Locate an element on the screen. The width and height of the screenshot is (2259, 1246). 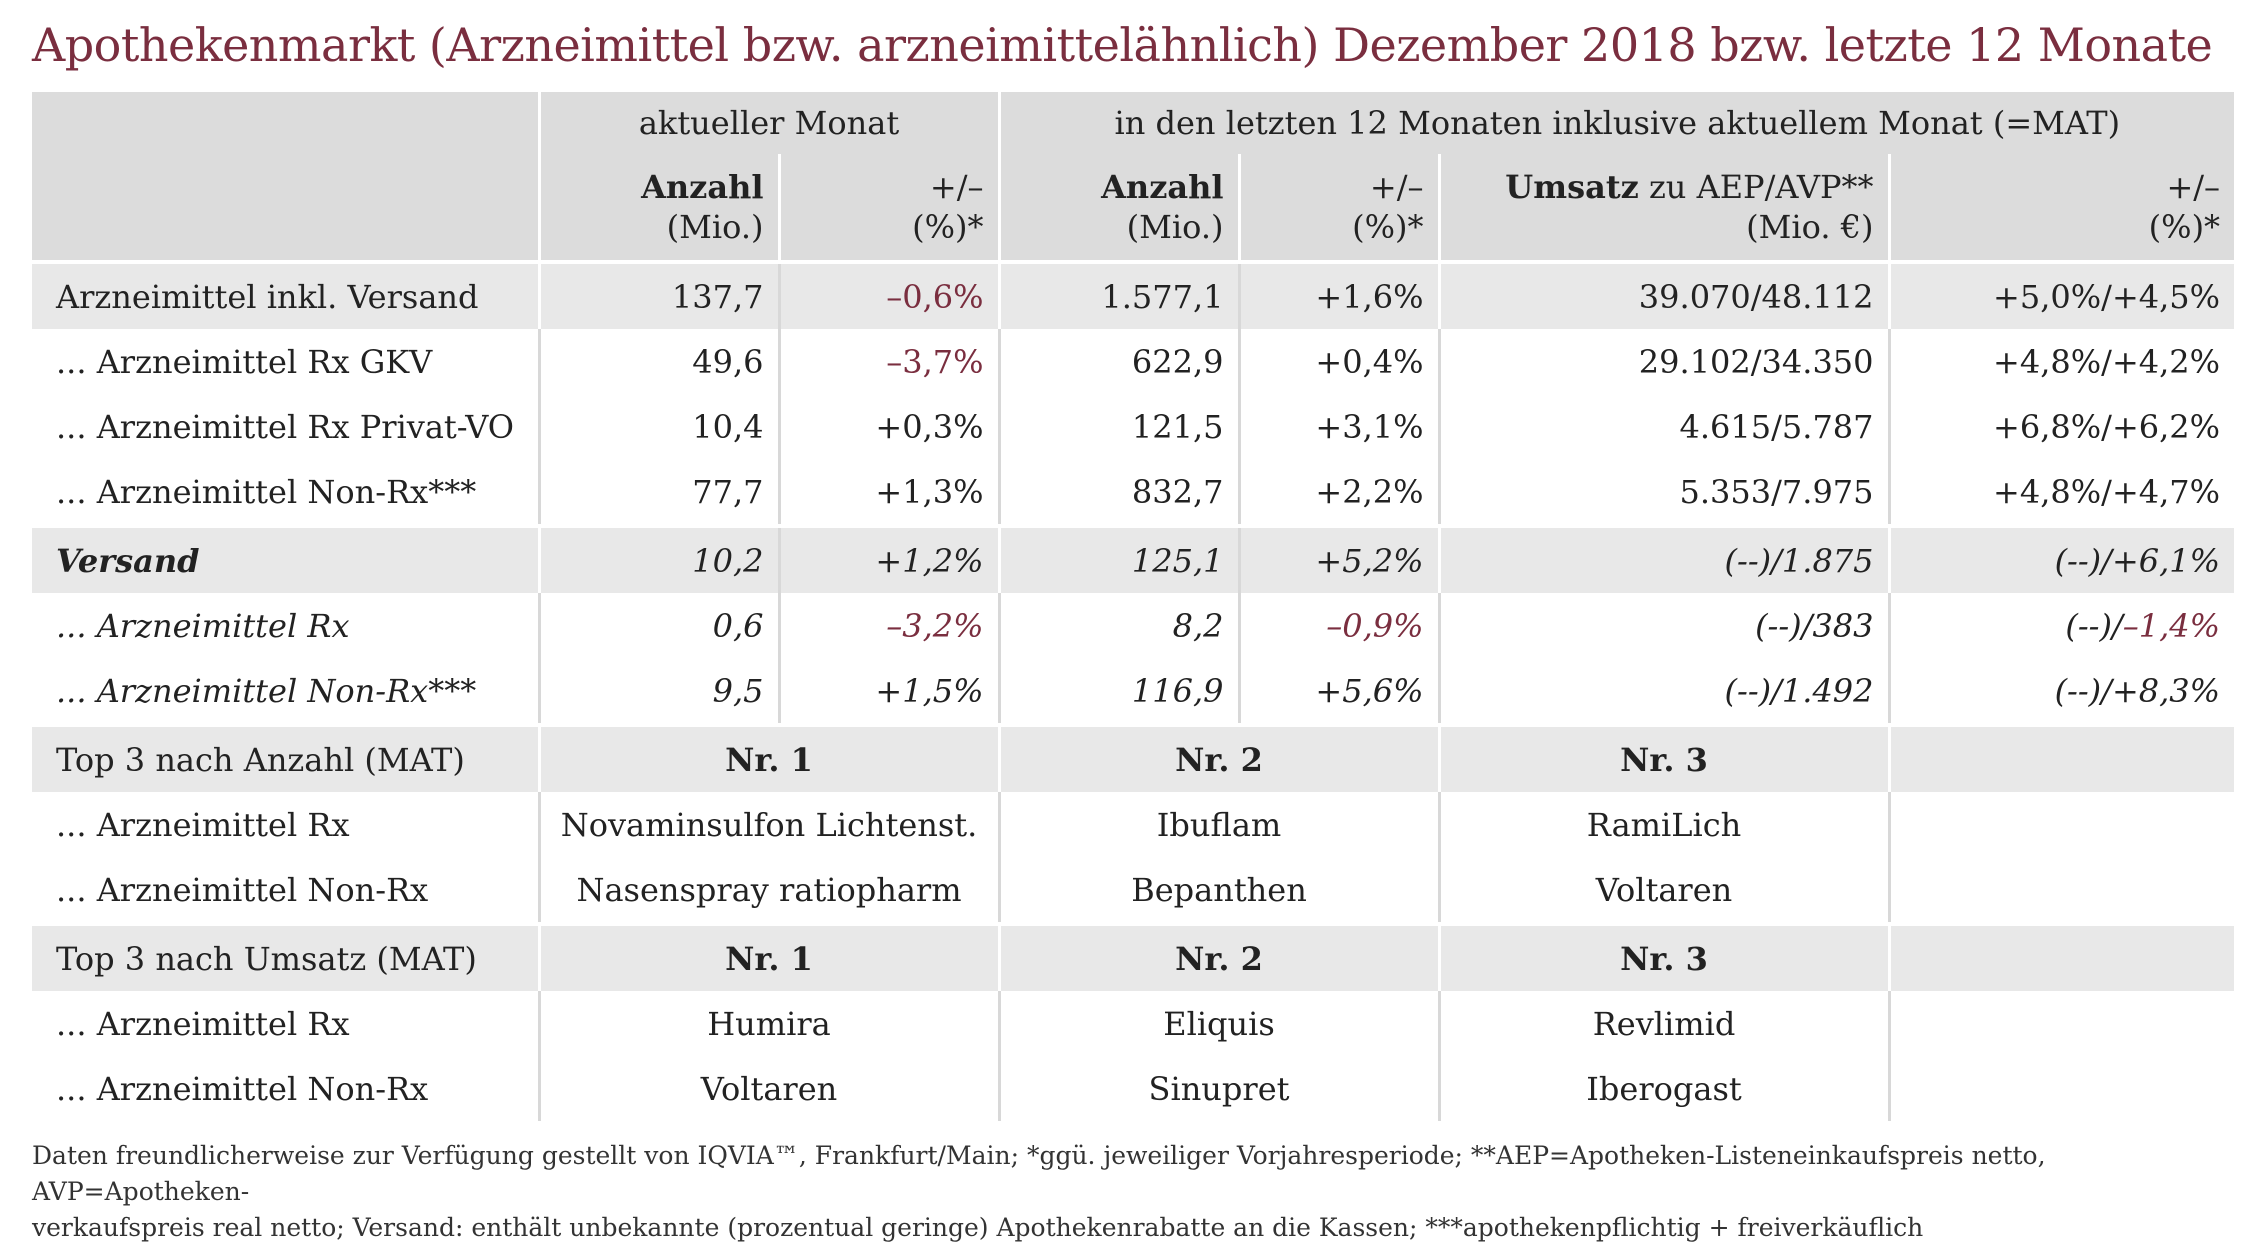
revenue-change: (--)/–1,4% is located at coordinates (2061, 625).